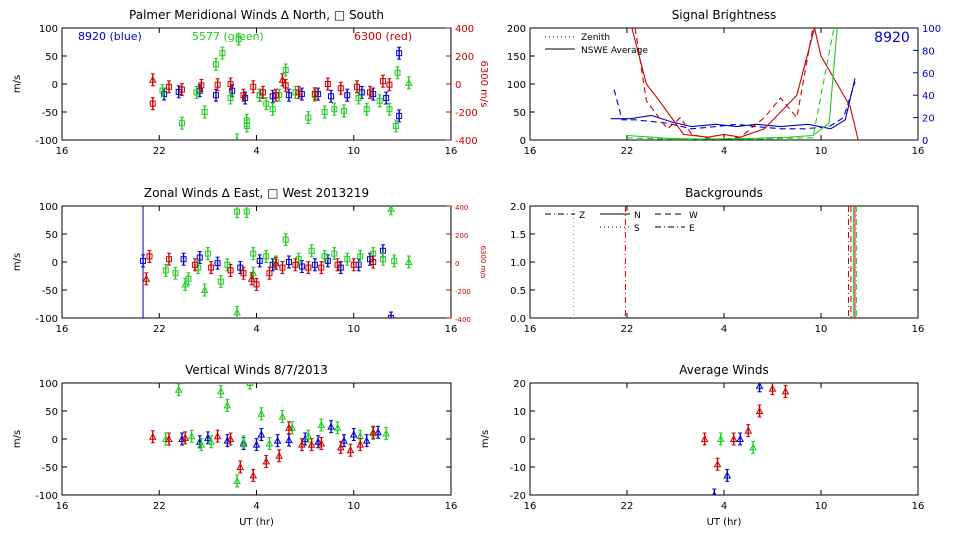 This screenshot has width=960, height=540. What do you see at coordinates (614, 51) in the screenshot?
I see `legend-label: NSWE Average` at bounding box center [614, 51].